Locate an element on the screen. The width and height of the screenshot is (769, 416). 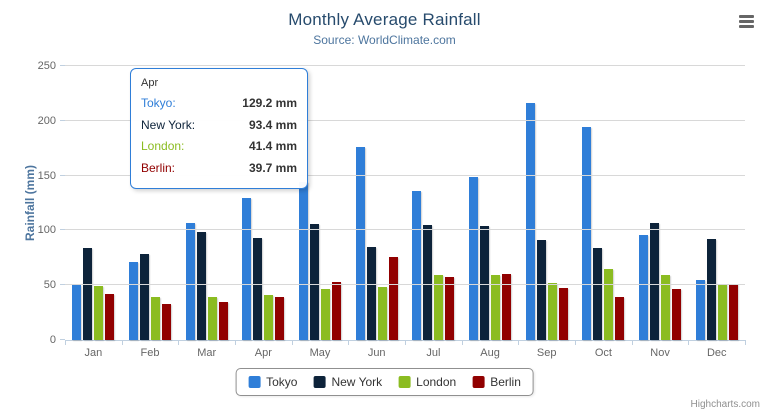
tooltip-series-name: Berlin: is located at coordinates (158, 167).